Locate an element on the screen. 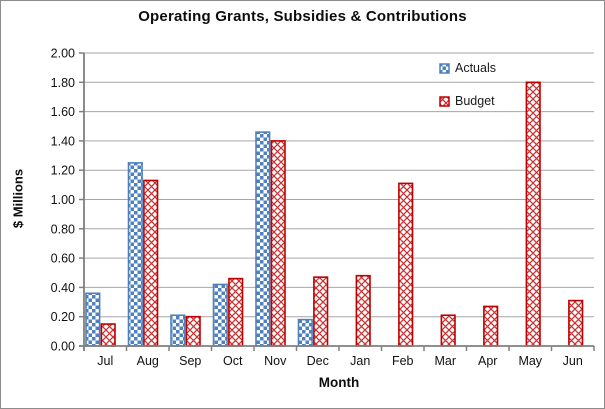 The height and width of the screenshot is (409, 605). budget-swatch-icon is located at coordinates (444, 101).